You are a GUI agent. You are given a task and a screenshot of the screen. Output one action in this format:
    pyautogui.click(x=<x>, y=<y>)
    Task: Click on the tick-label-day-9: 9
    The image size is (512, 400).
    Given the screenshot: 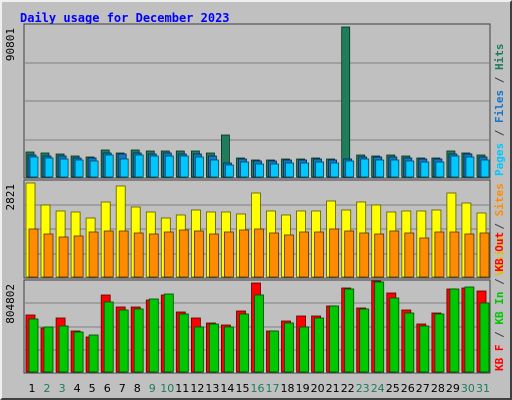 What is the action you would take?
    pyautogui.click(x=152, y=388)
    